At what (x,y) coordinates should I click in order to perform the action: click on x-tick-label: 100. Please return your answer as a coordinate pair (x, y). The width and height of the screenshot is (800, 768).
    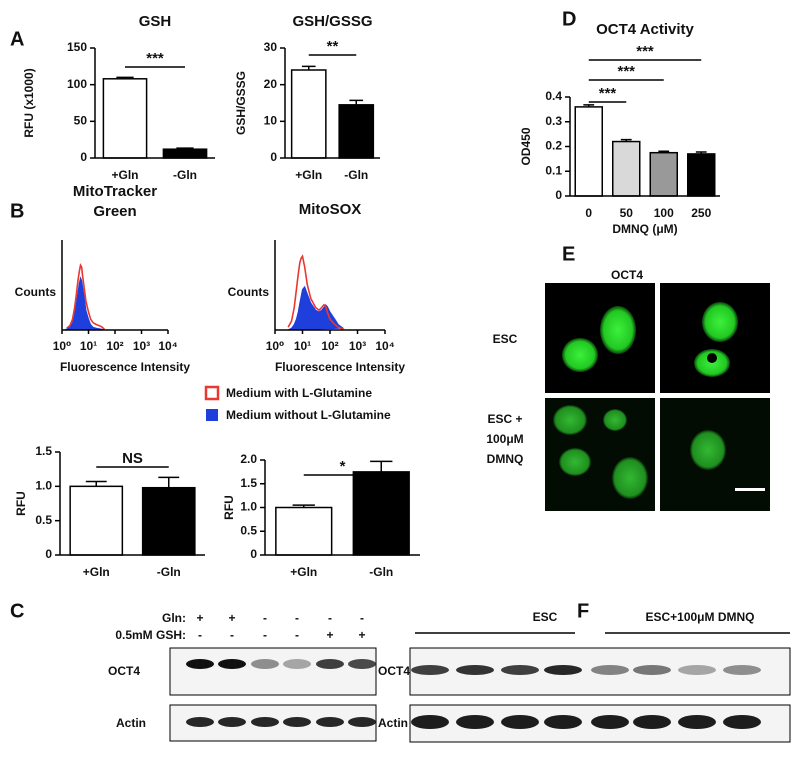
    Looking at the image, I should click on (664, 213).